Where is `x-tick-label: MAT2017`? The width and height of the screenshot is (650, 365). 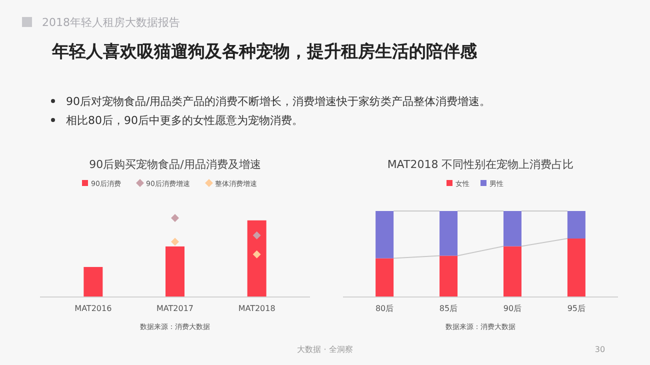 x-tick-label: MAT2017 is located at coordinates (175, 308).